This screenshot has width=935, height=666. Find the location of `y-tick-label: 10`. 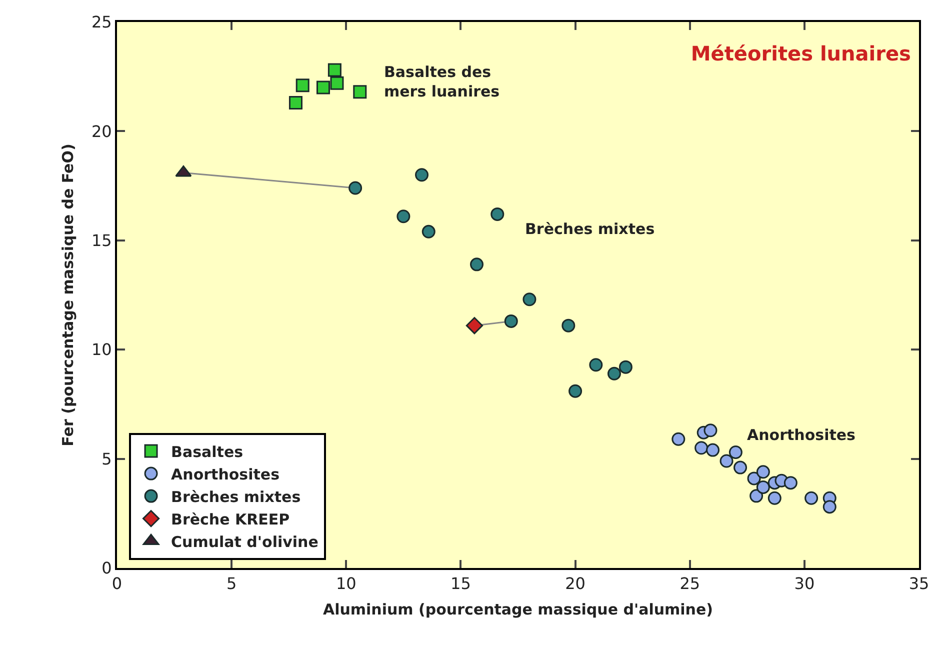

y-tick-label: 10 is located at coordinates (101, 350).